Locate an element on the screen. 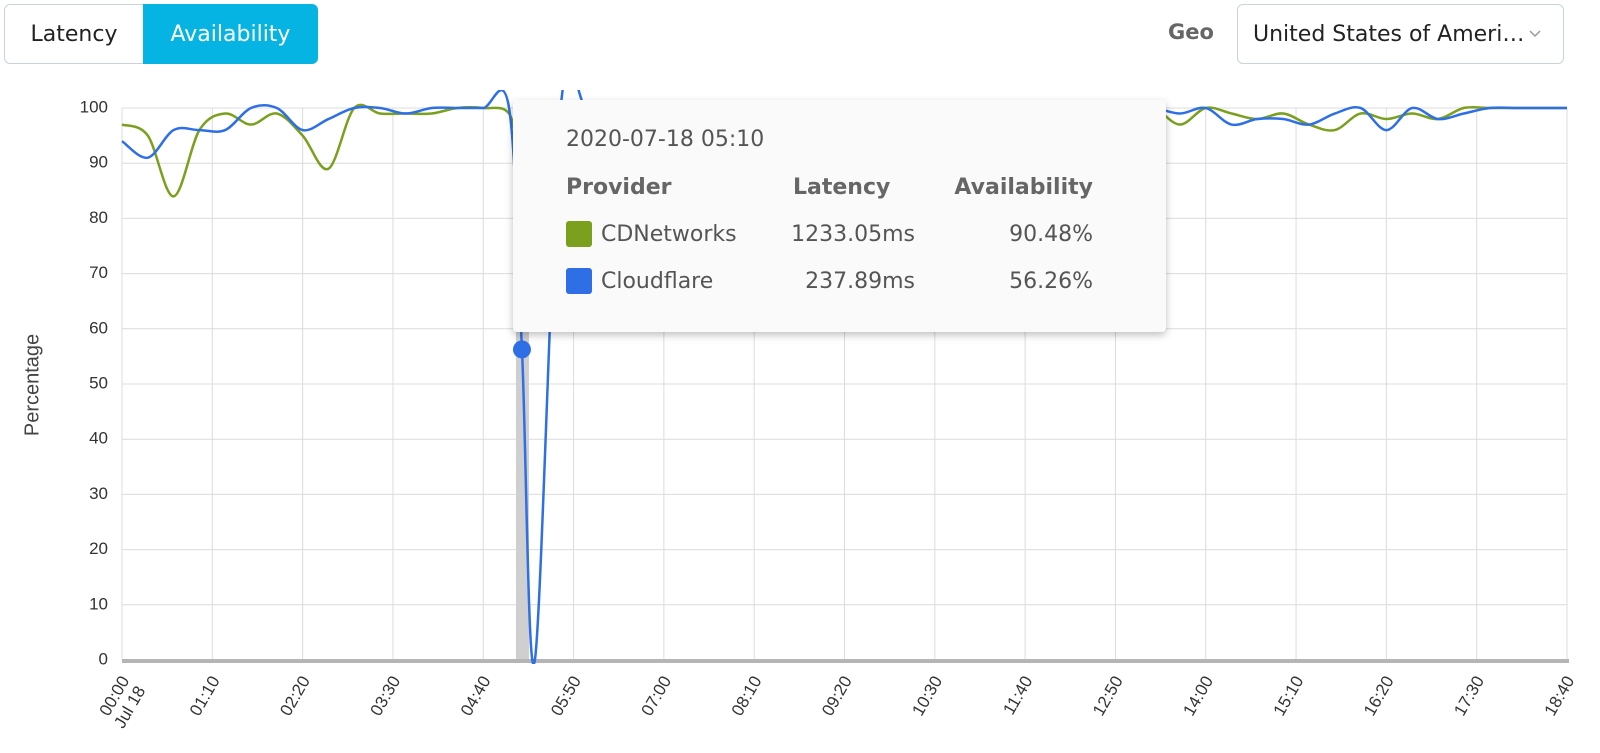  x-tick-label: 12:50 is located at coordinates (1108, 696).